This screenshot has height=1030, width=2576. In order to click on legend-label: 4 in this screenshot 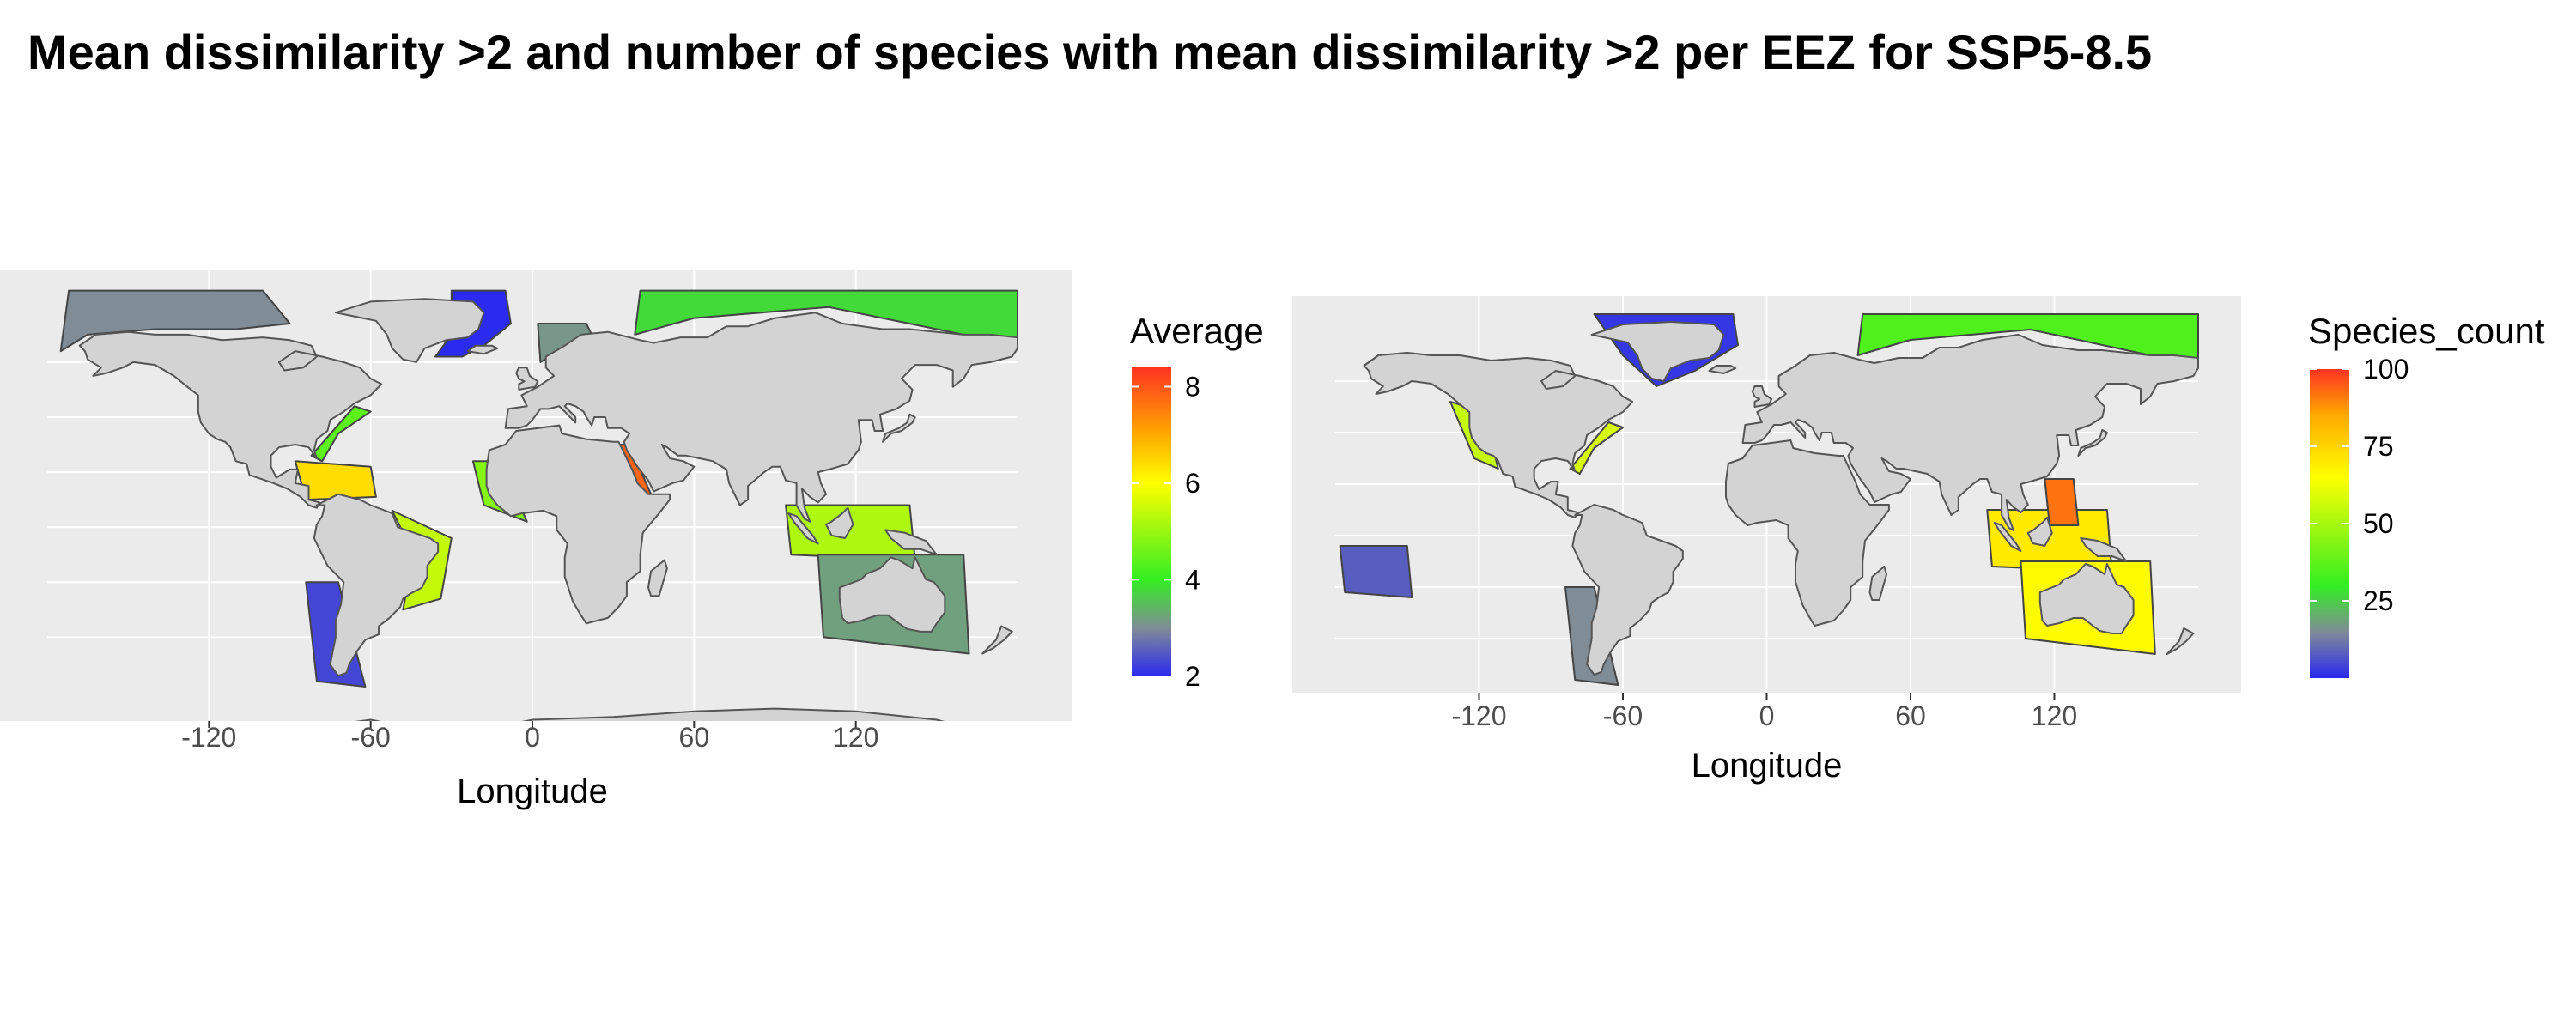, I will do `click(1192, 580)`.